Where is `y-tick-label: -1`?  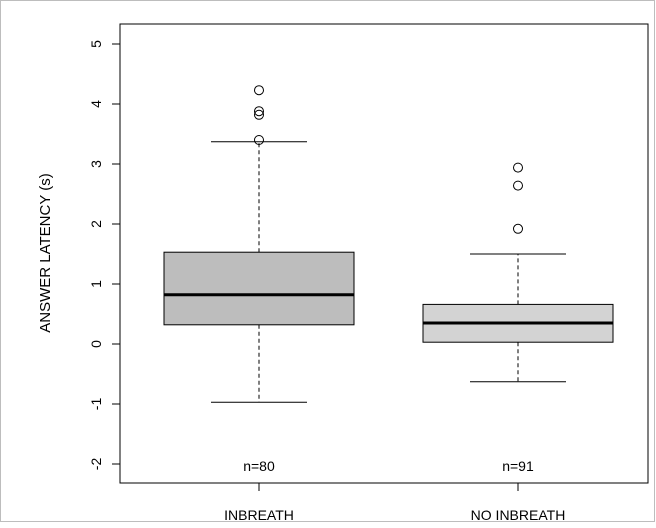
y-tick-label: -1 is located at coordinates (96, 404).